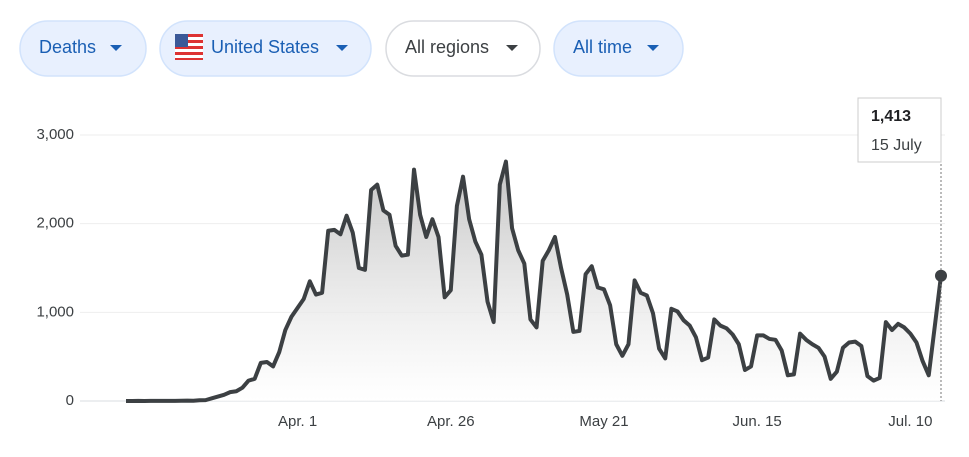  Describe the element at coordinates (602, 47) in the screenshot. I see `filter-label: All time` at that location.